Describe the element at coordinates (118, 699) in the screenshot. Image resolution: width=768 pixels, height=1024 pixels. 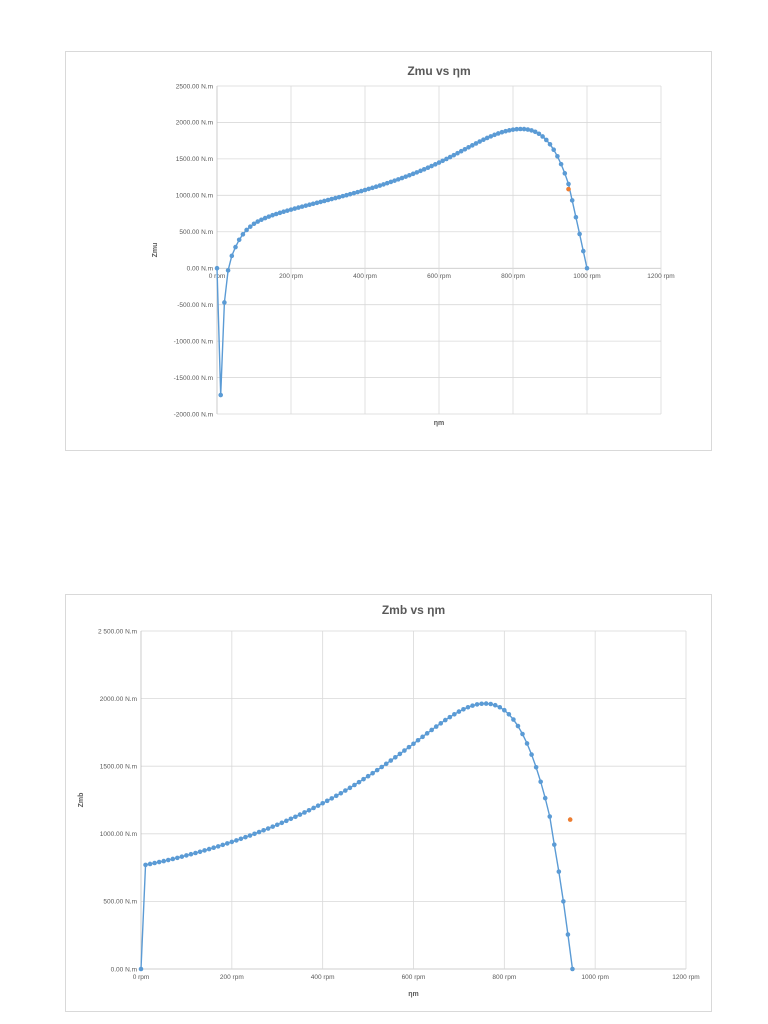
I see `zmb-y-tick-label: 2000.00 N.m` at that location.